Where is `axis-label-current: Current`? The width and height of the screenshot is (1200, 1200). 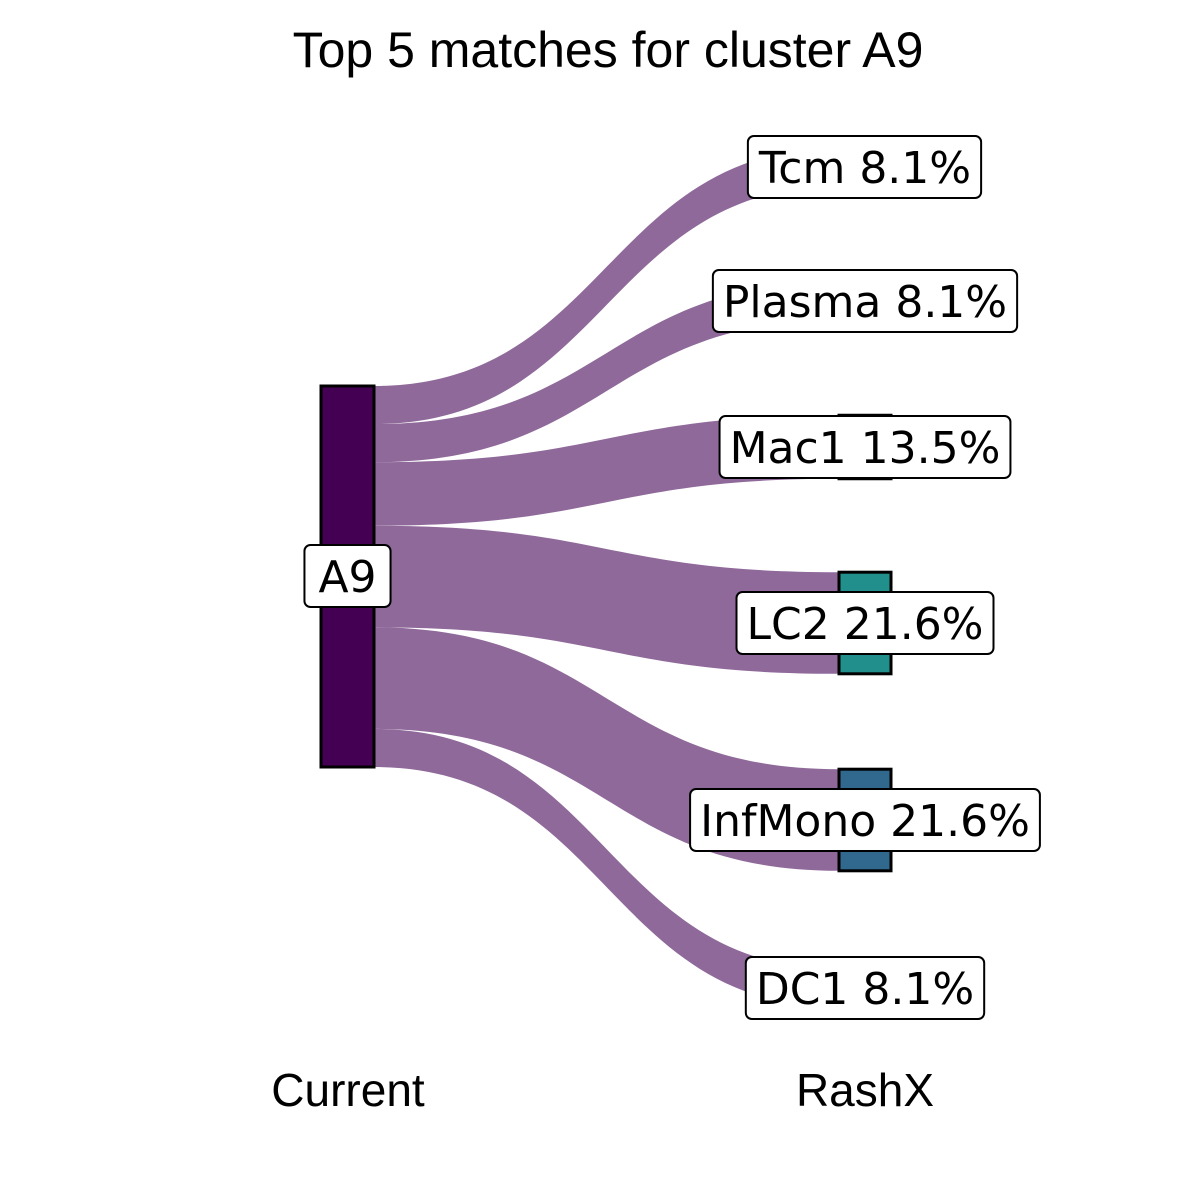
axis-label-current: Current is located at coordinates (348, 1090).